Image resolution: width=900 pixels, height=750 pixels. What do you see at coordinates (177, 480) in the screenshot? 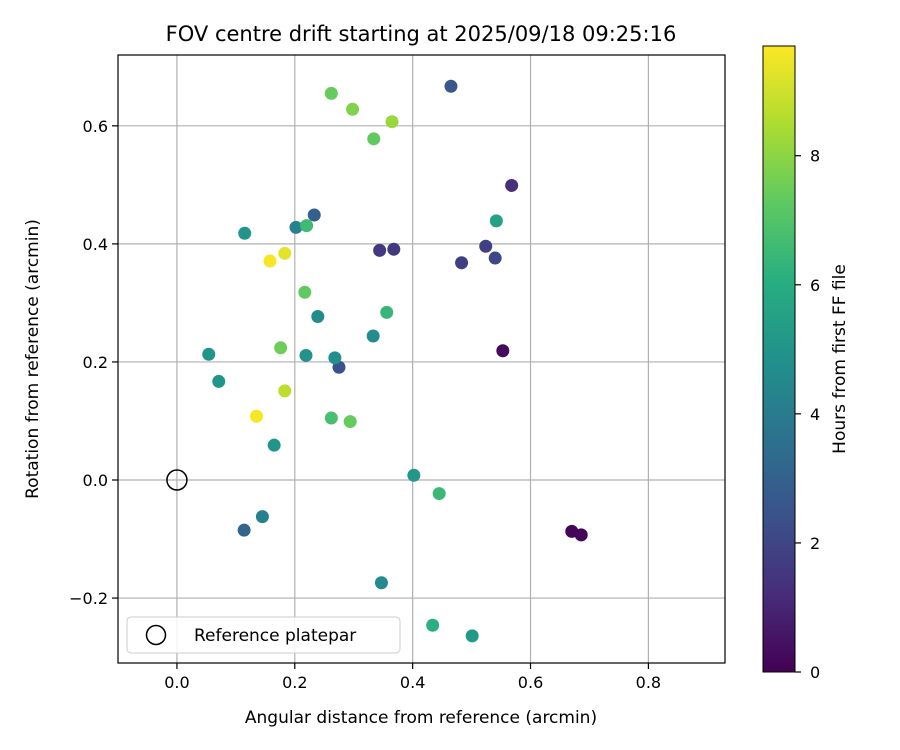
I see `reference-point-marker` at bounding box center [177, 480].